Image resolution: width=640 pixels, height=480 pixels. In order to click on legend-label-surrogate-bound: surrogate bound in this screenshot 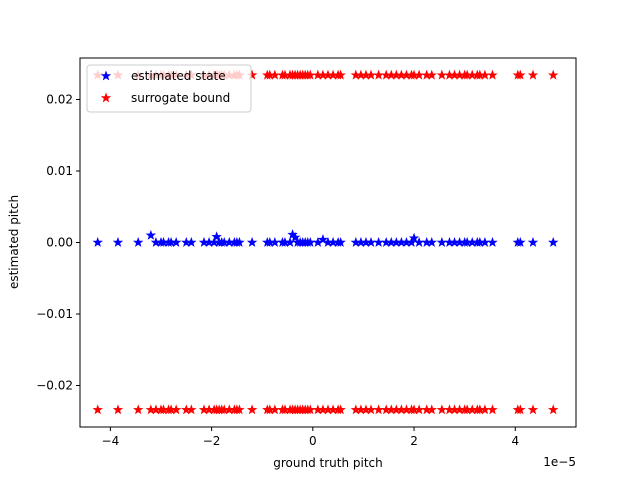, I will do `click(180, 98)`.